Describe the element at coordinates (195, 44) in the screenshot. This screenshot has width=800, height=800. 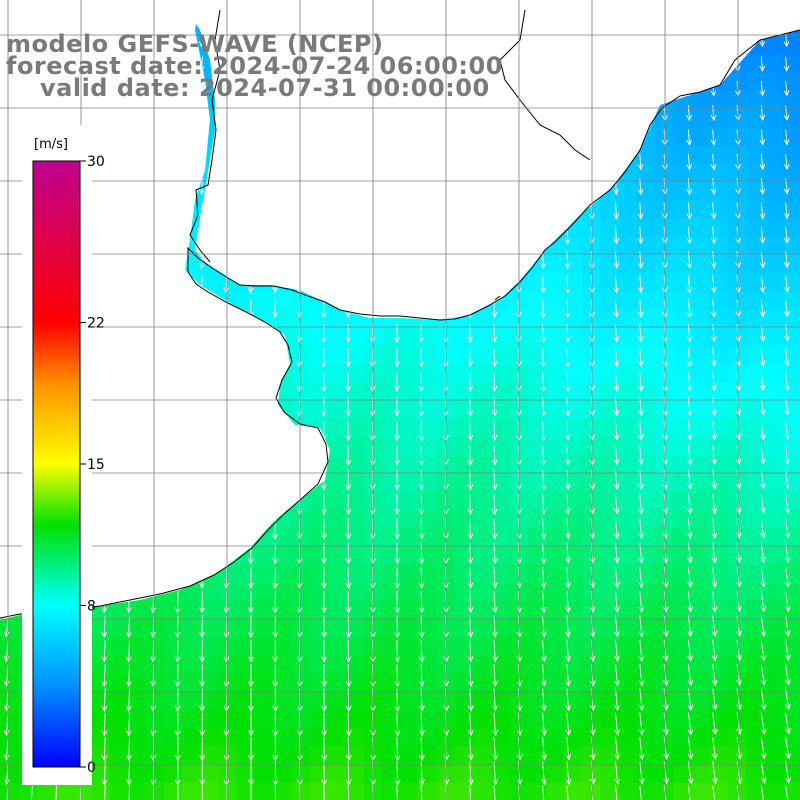
I see `model-title: modelo GEFS-WAVE (NCEP)` at that location.